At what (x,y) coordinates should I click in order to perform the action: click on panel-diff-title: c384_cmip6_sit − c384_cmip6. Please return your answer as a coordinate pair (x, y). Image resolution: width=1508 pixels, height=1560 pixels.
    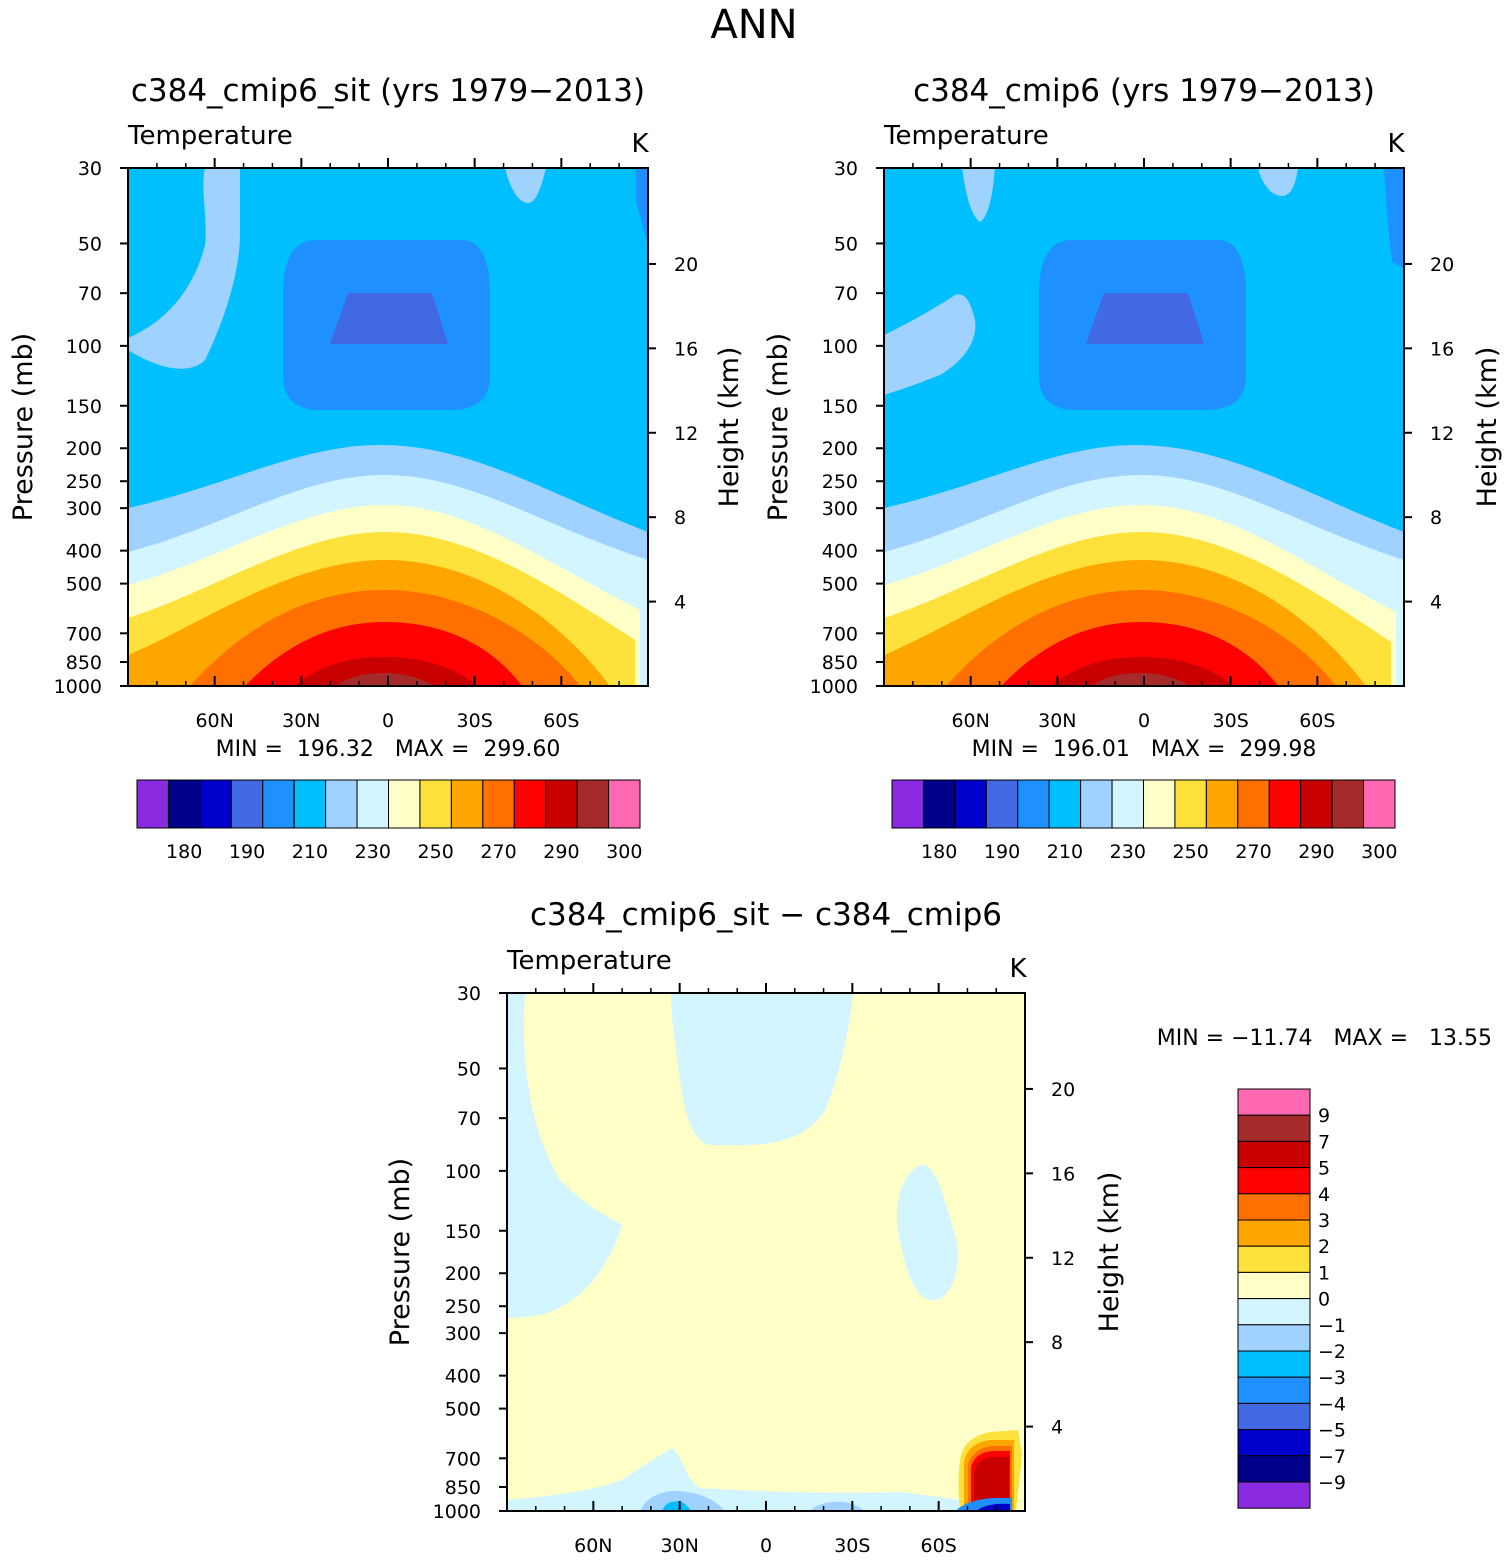
    Looking at the image, I should click on (766, 915).